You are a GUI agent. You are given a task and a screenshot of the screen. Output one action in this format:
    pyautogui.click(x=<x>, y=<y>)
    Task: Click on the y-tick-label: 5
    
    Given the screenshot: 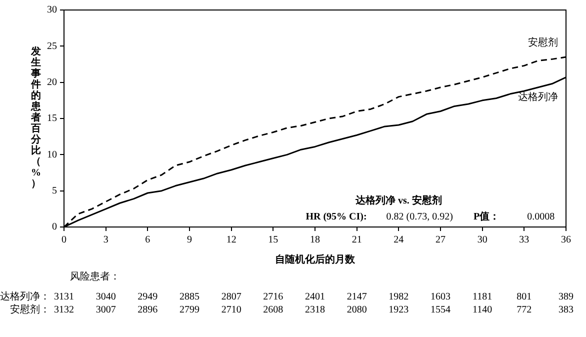 What is the action you would take?
    pyautogui.click(x=54, y=190)
    